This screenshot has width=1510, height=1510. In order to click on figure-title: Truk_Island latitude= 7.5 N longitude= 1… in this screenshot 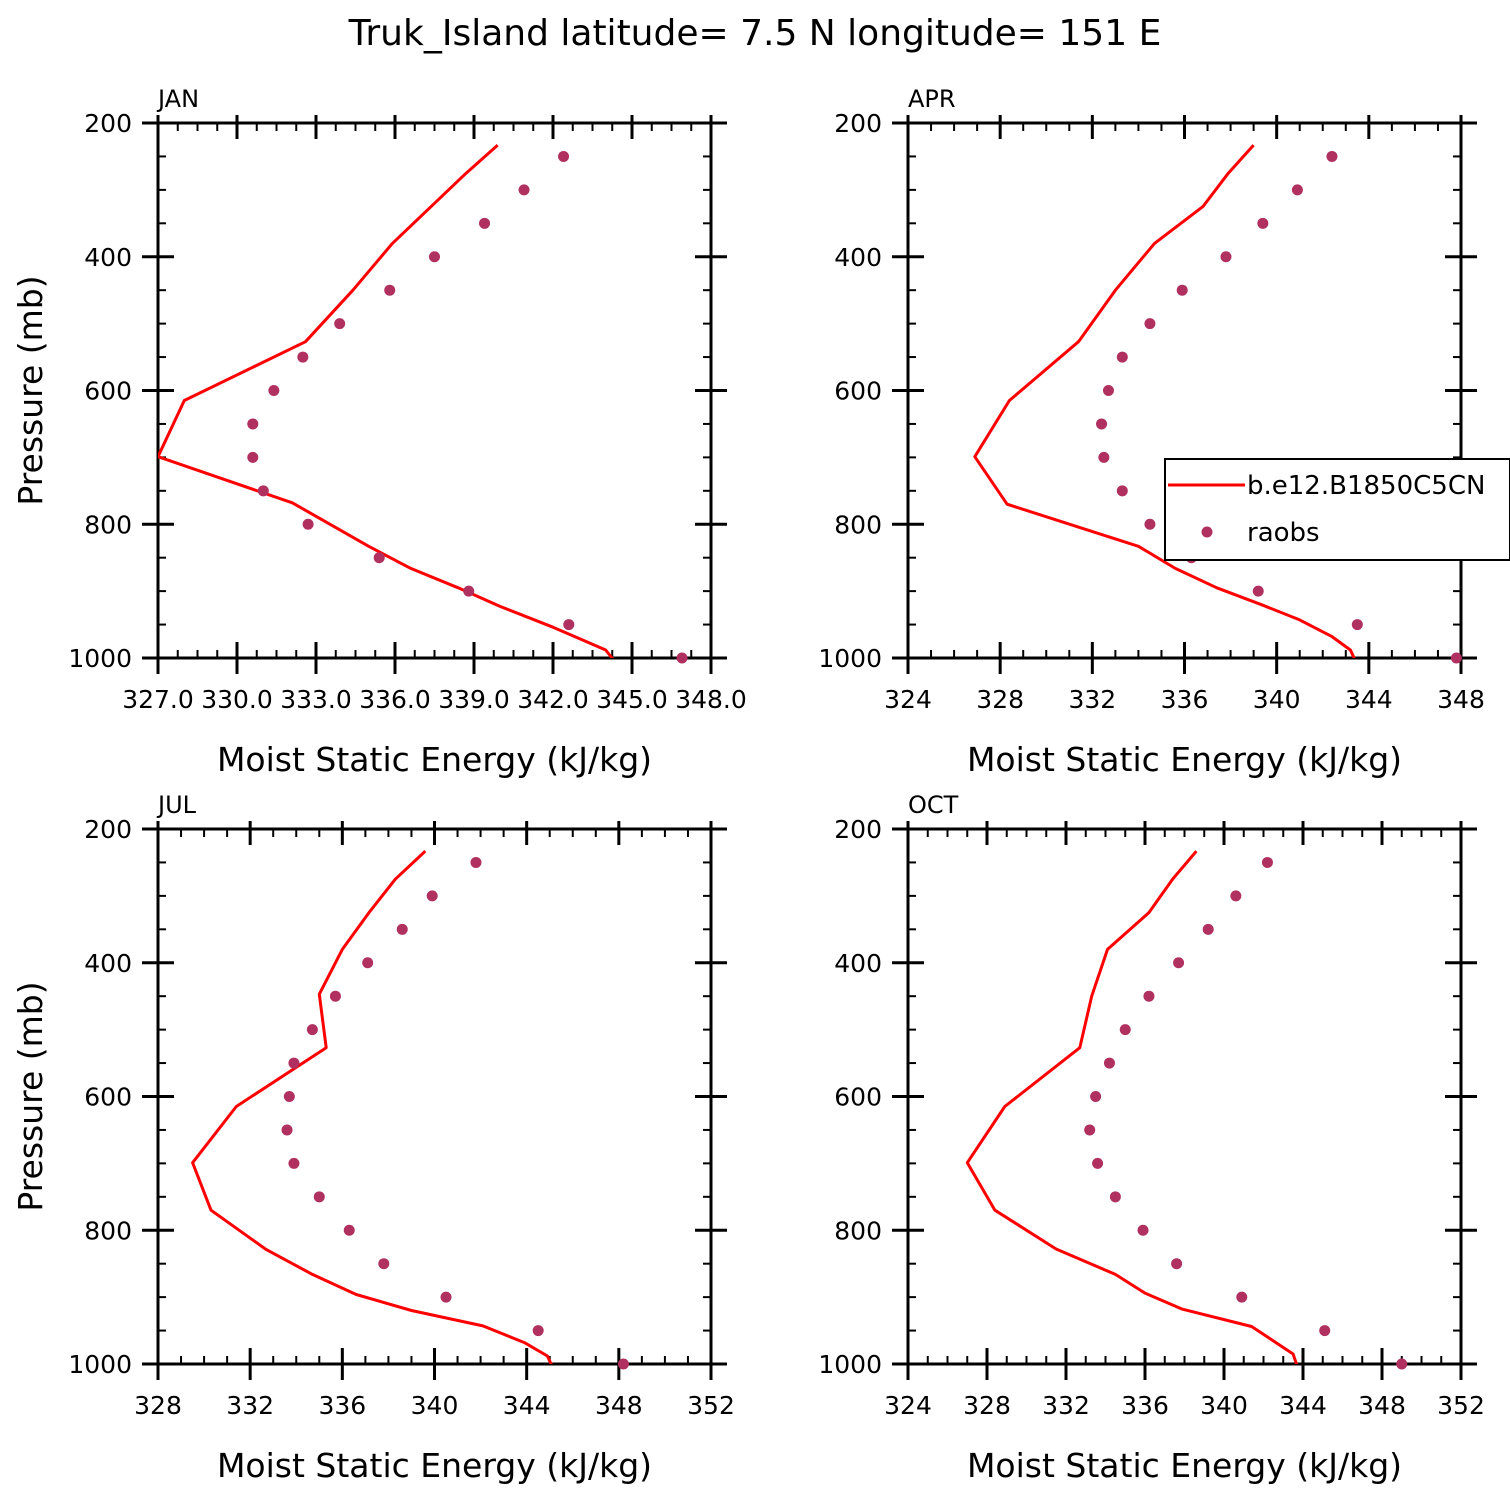, I will do `click(755, 33)`.